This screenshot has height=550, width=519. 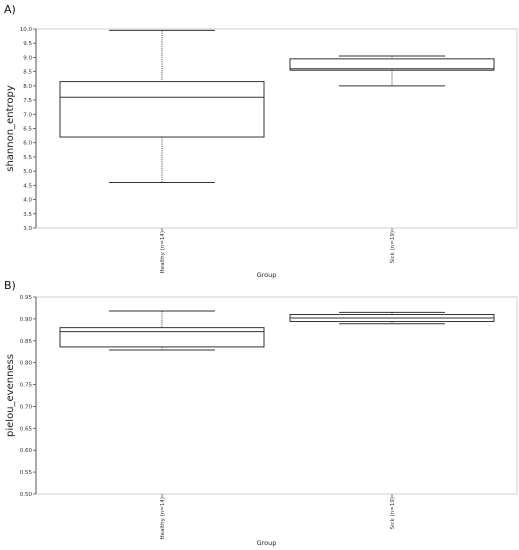 I want to click on y-tick-label: 6.5, so click(x=27, y=130).